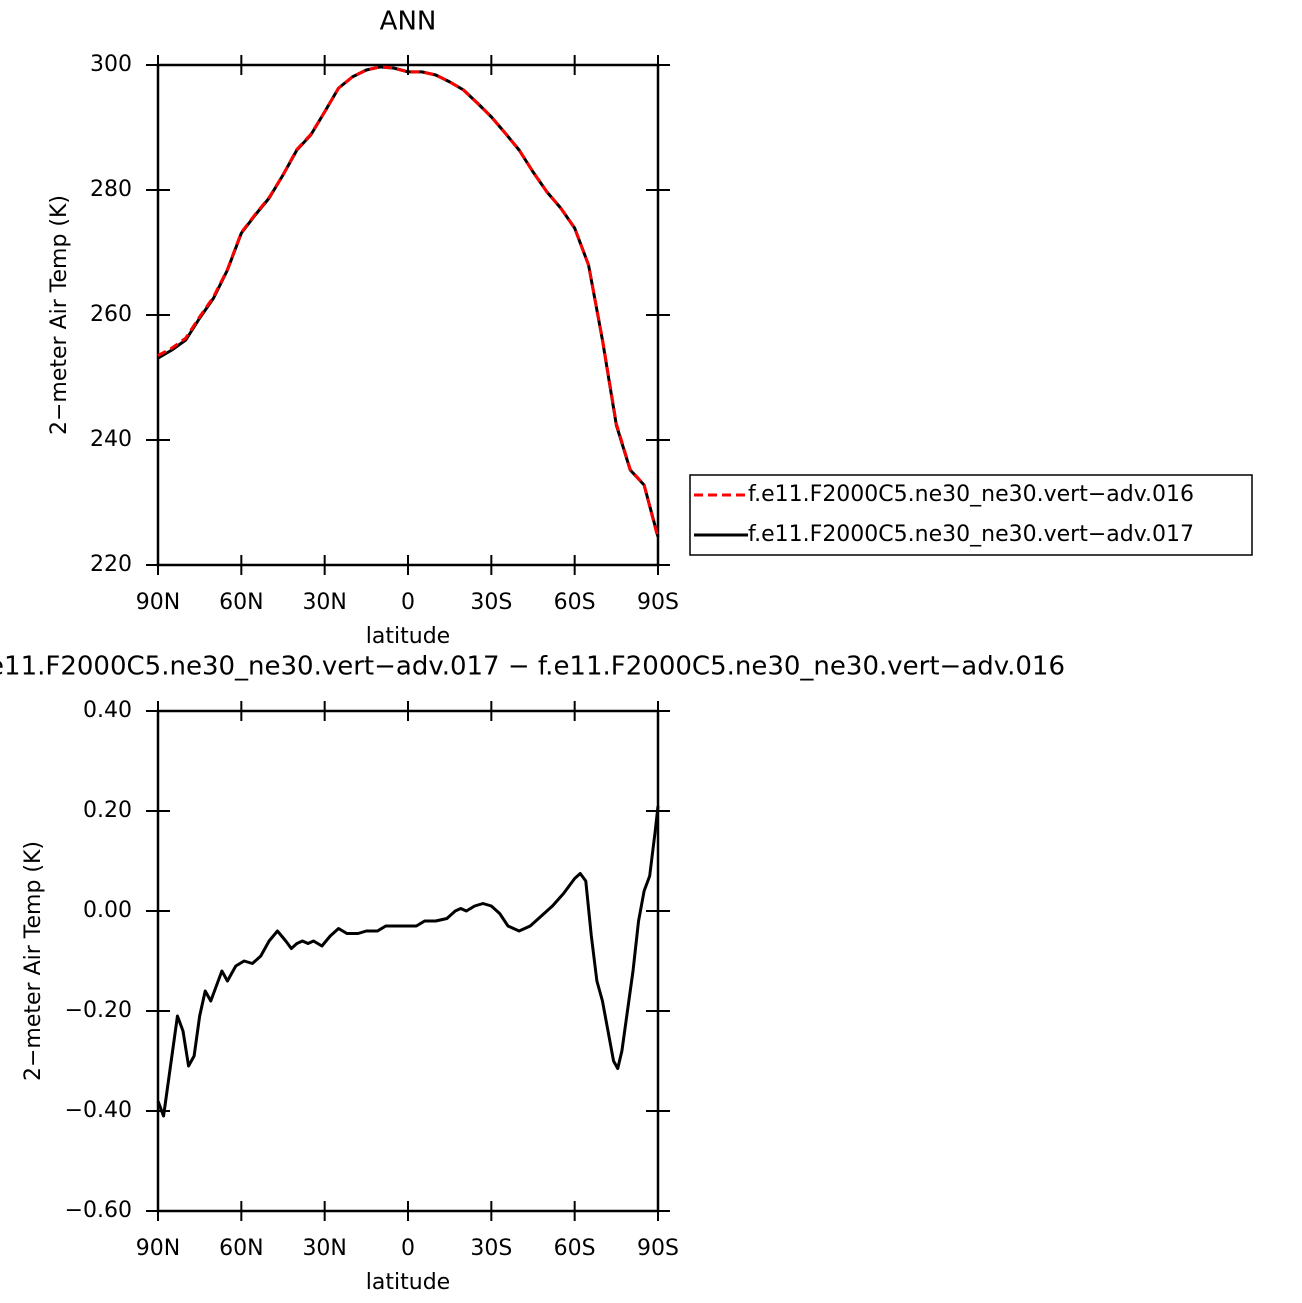 The width and height of the screenshot is (1302, 1303). Describe the element at coordinates (107, 910) in the screenshot. I see `y-tick-label: 0.00` at that location.